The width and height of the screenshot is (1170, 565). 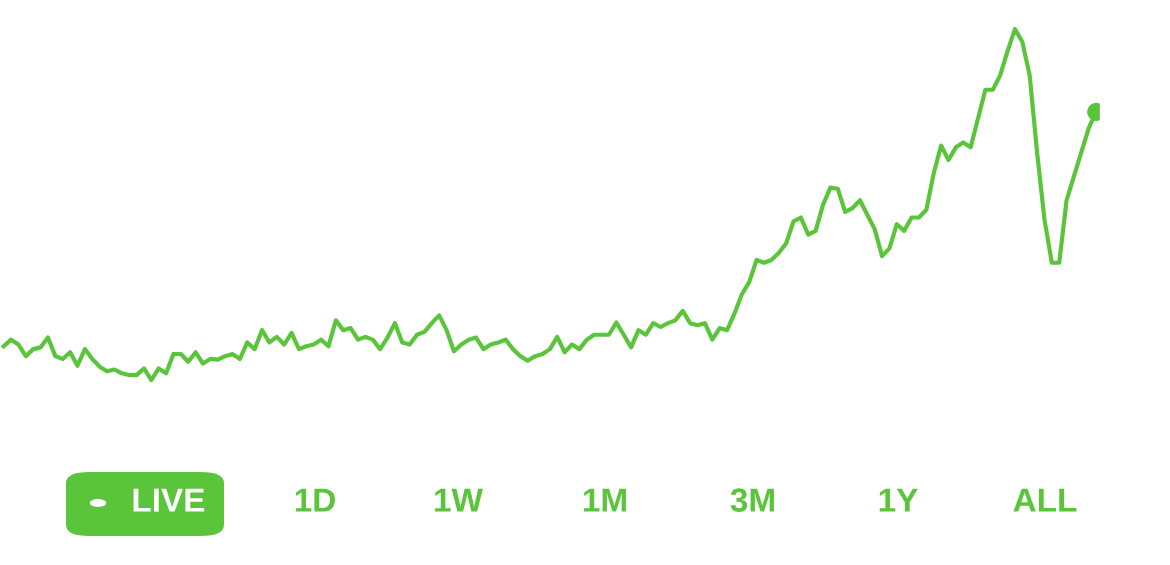 What do you see at coordinates (169, 500) in the screenshot?
I see `text: LIVE` at bounding box center [169, 500].